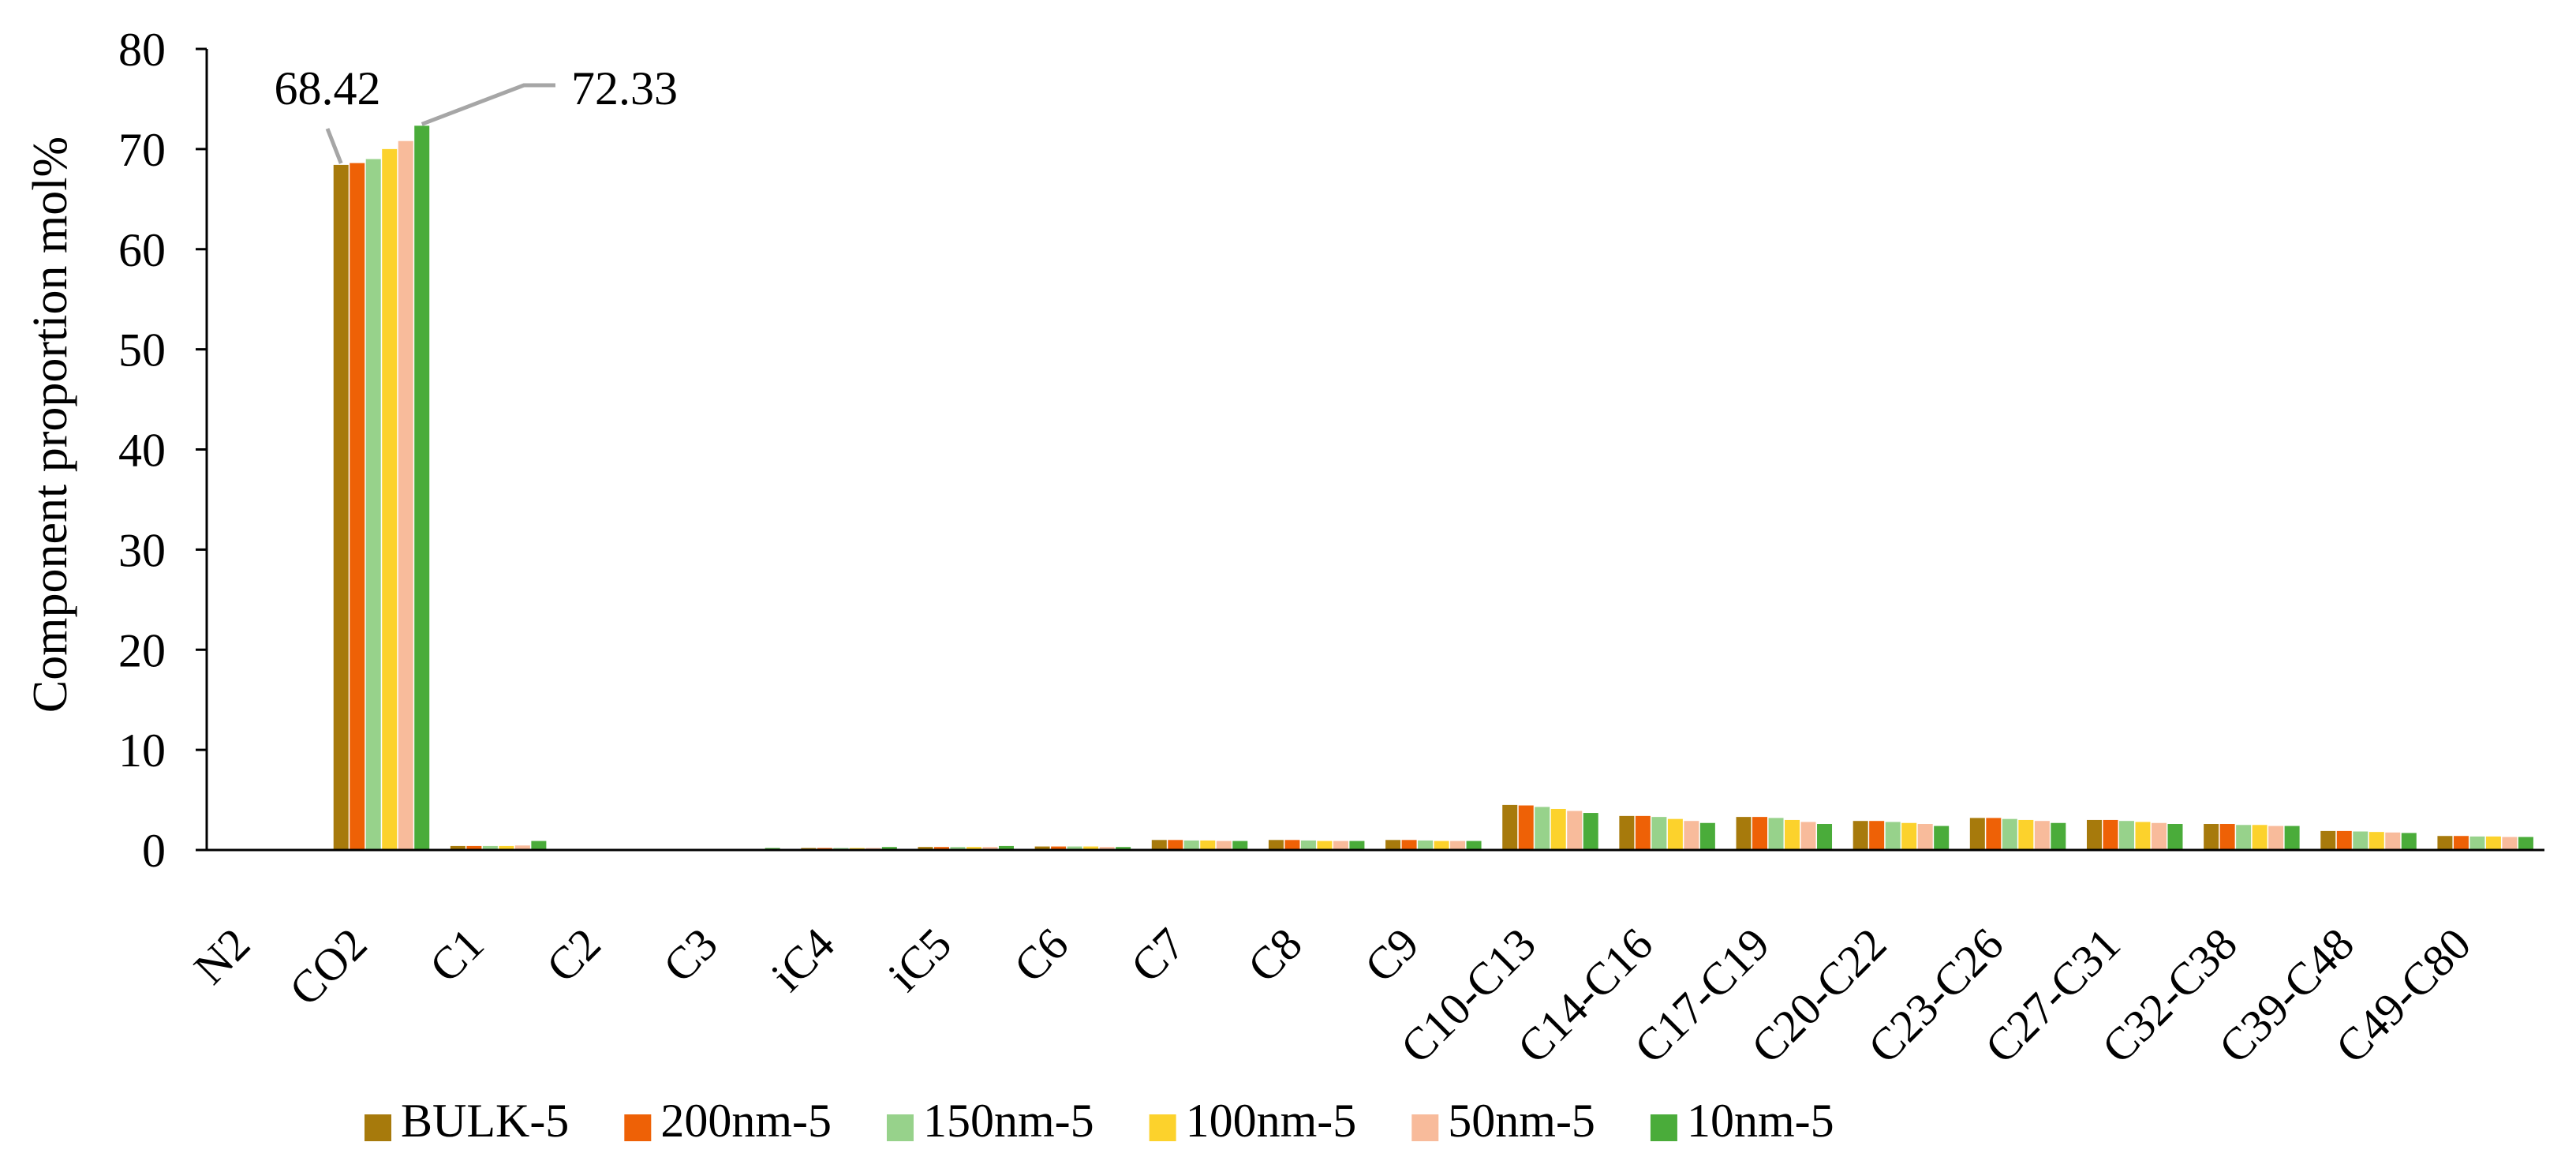 This screenshot has width=2576, height=1172. Describe the element at coordinates (1175, 845) in the screenshot. I see `bar-200nm-5-c7` at that location.